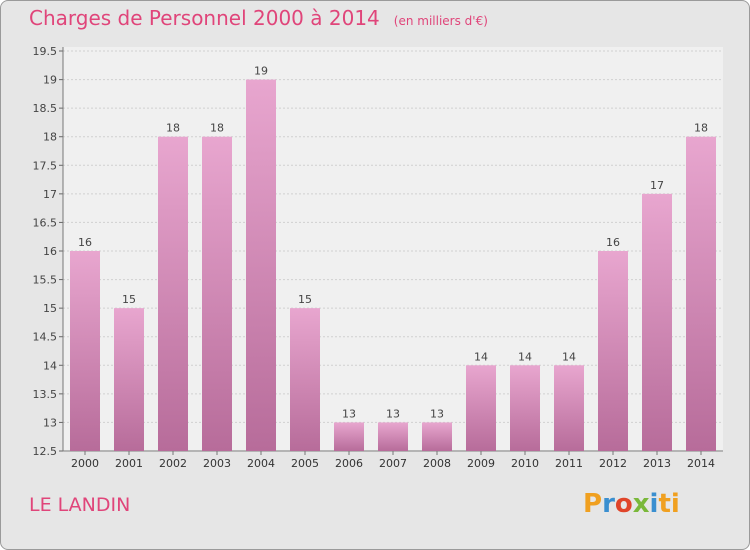  What do you see at coordinates (669, 504) in the screenshot?
I see `logo-letter: ti` at bounding box center [669, 504].